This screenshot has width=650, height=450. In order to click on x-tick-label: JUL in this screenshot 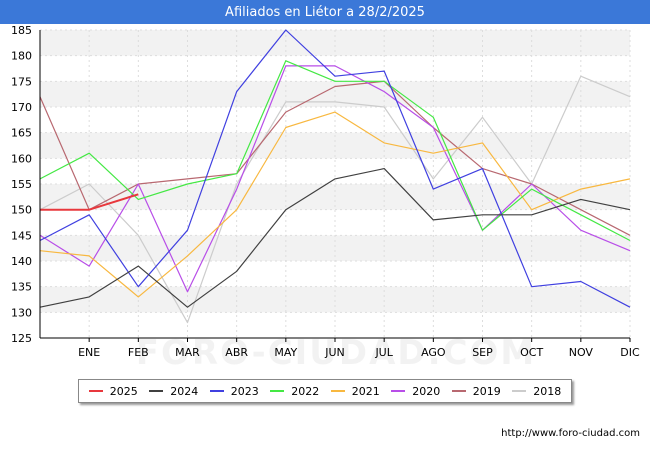, I will do `click(383, 352)`.